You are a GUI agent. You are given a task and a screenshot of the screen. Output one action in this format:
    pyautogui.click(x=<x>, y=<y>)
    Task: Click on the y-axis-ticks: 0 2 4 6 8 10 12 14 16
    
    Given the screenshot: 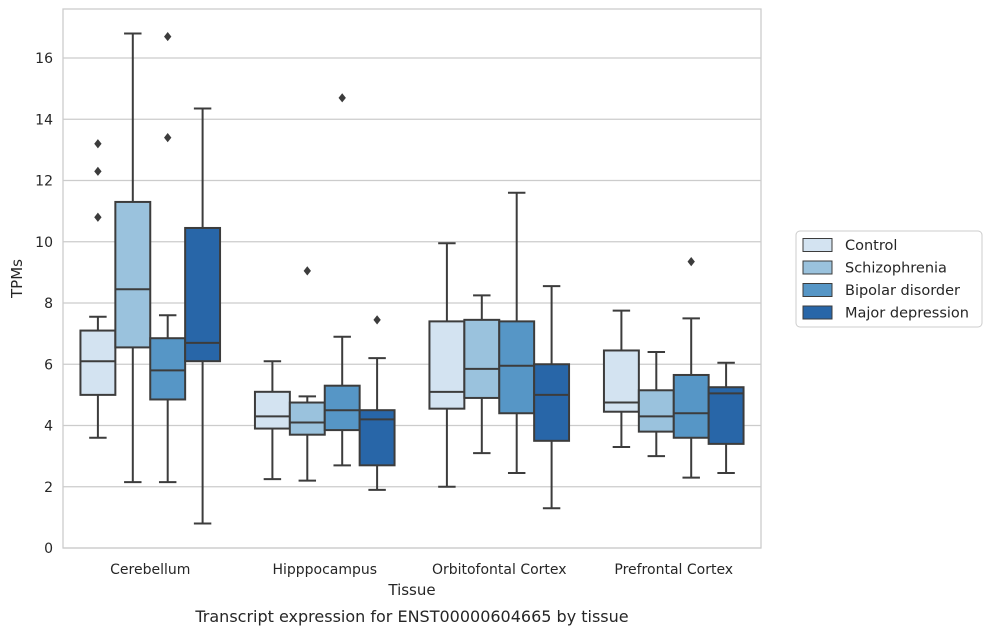 What is the action you would take?
    pyautogui.click(x=44, y=304)
    